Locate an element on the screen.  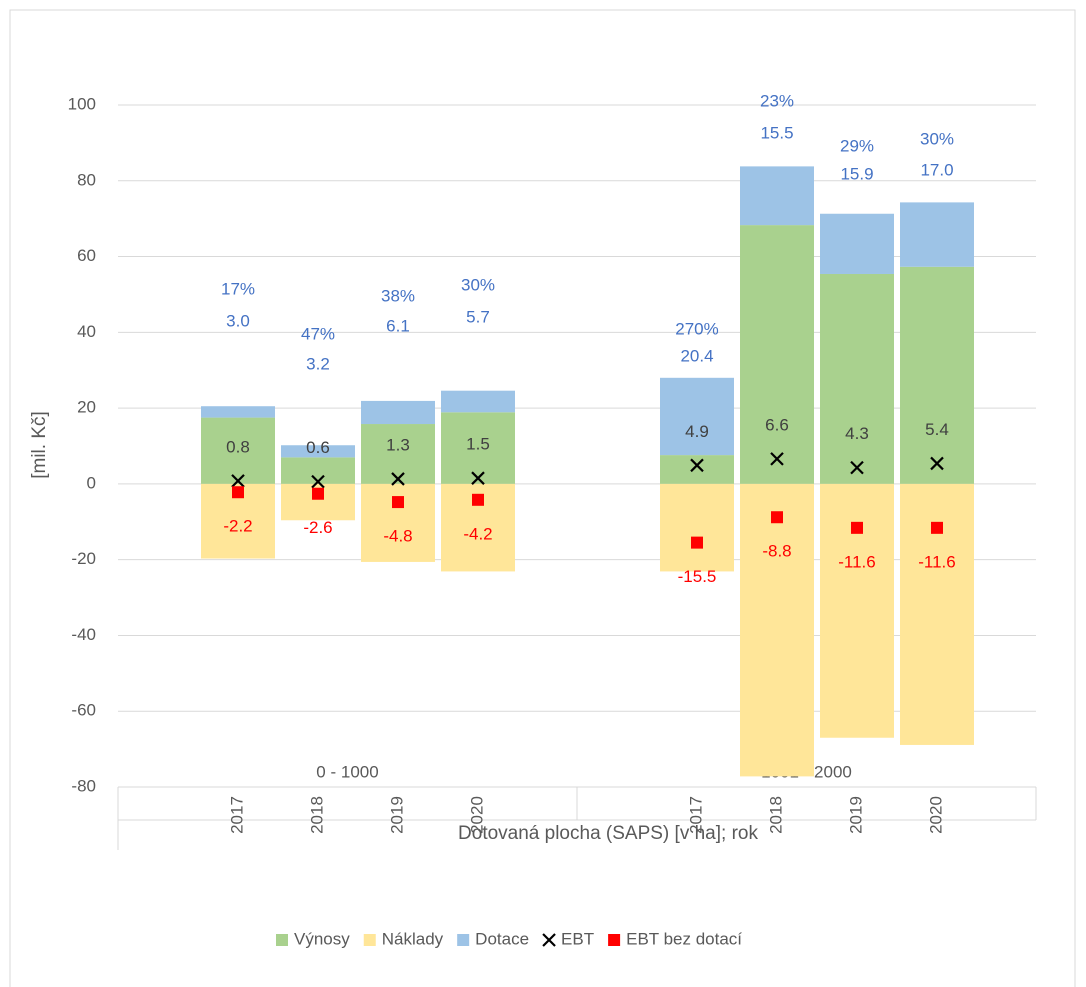
data-label: 4.3 is located at coordinates (857, 433).